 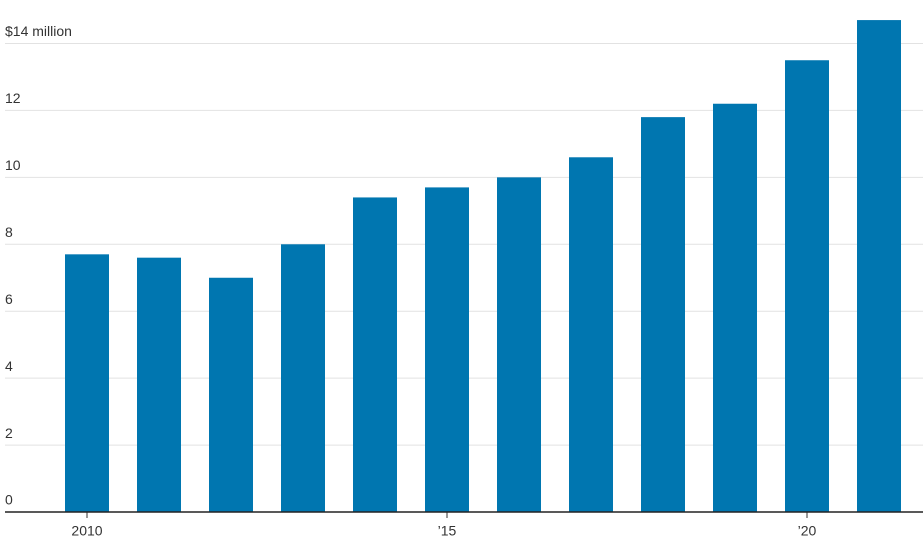 What do you see at coordinates (9, 366) in the screenshot?
I see `y-tick-label: 4` at bounding box center [9, 366].